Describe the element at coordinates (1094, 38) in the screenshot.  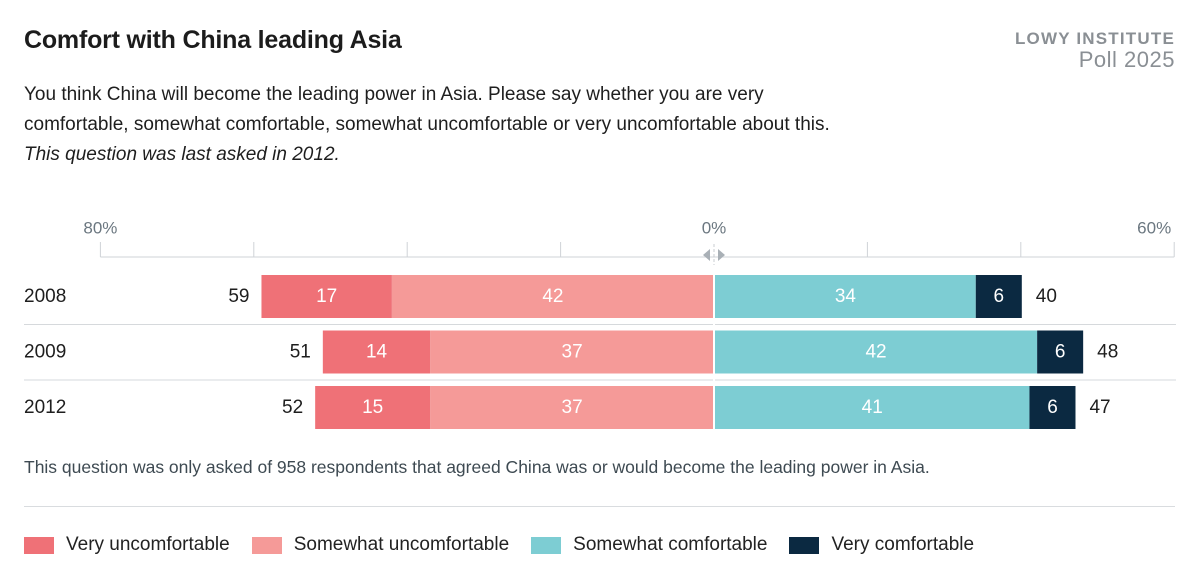
I see `brand-name: LOWY INSTITUTE` at that location.